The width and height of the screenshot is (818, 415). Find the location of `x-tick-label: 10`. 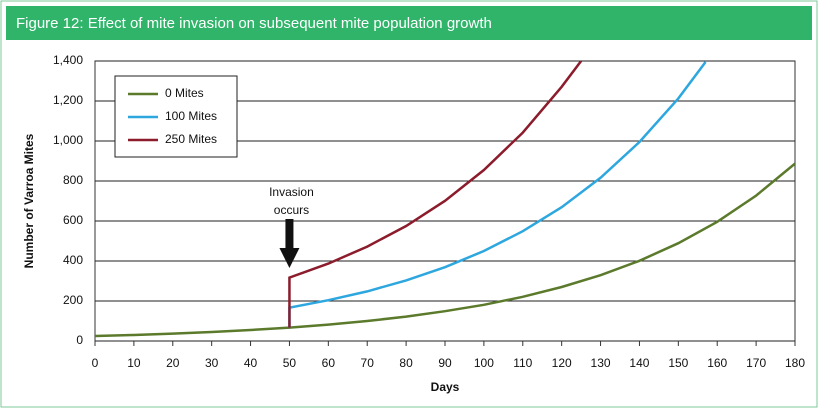

x-tick-label: 10 is located at coordinates (134, 363).